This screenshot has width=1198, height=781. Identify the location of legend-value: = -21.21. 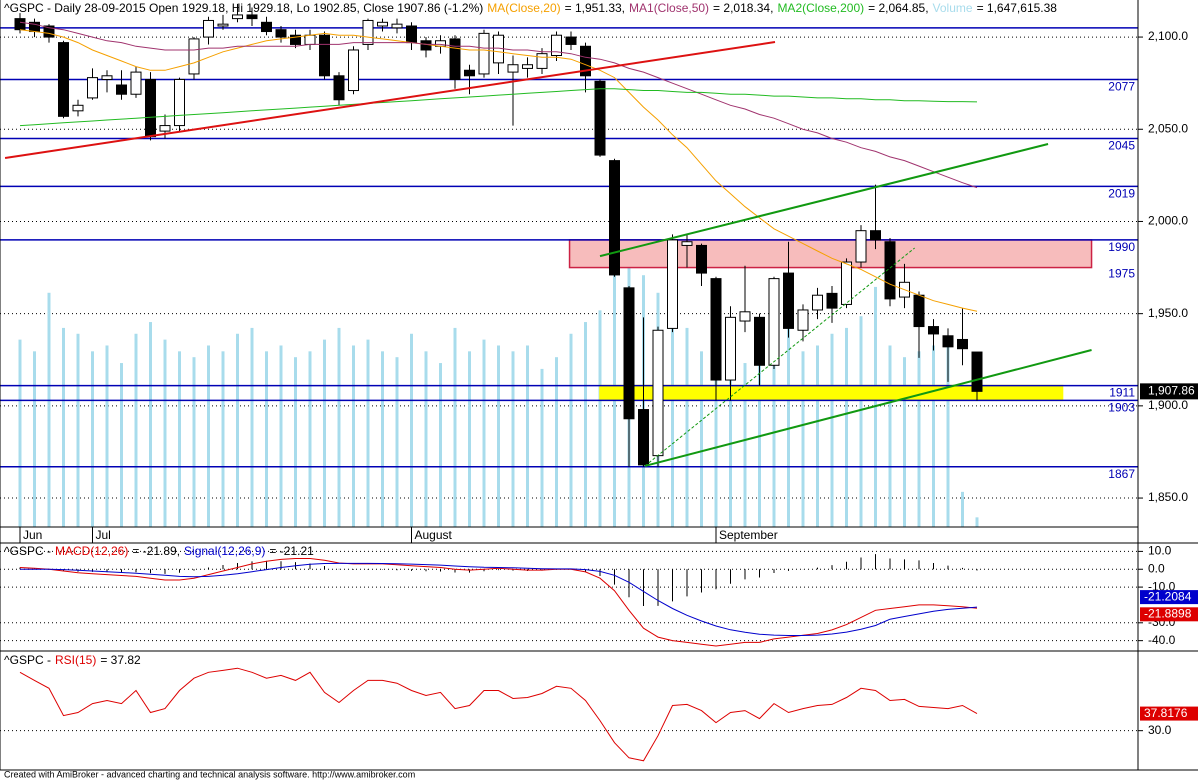
(291, 551).